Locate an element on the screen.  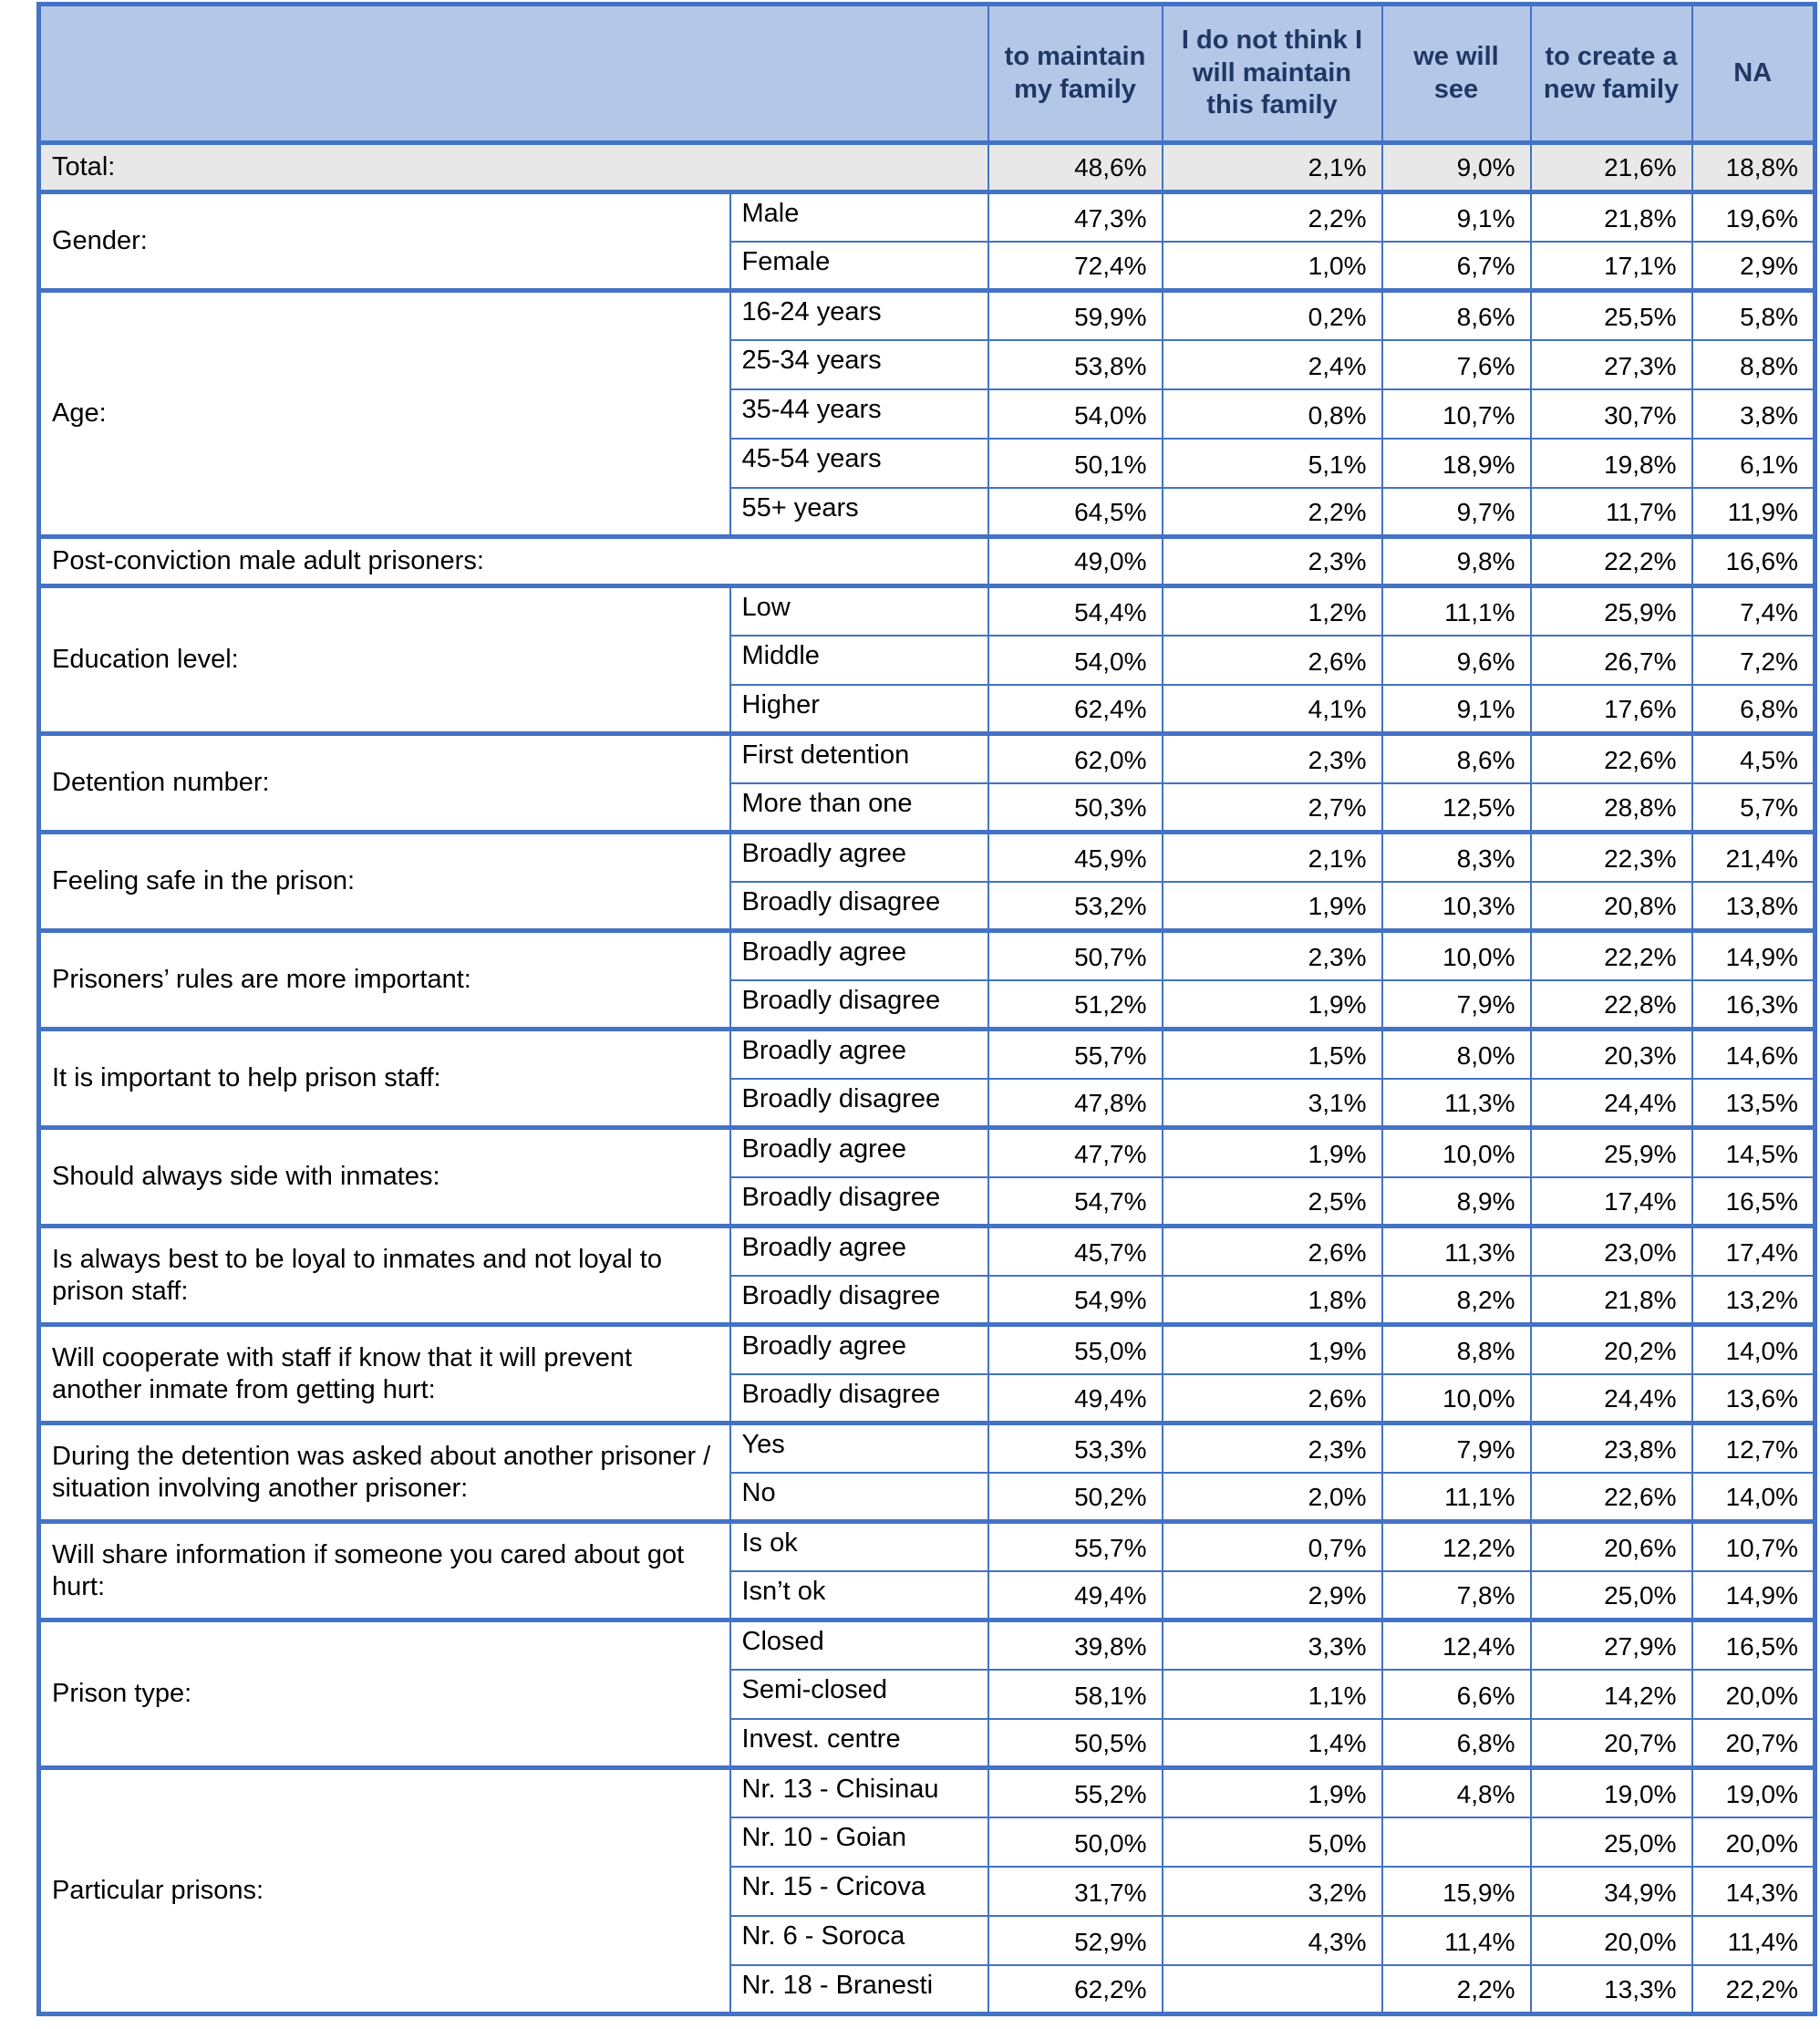
value-cell: 27,9% is located at coordinates (1611, 1644).